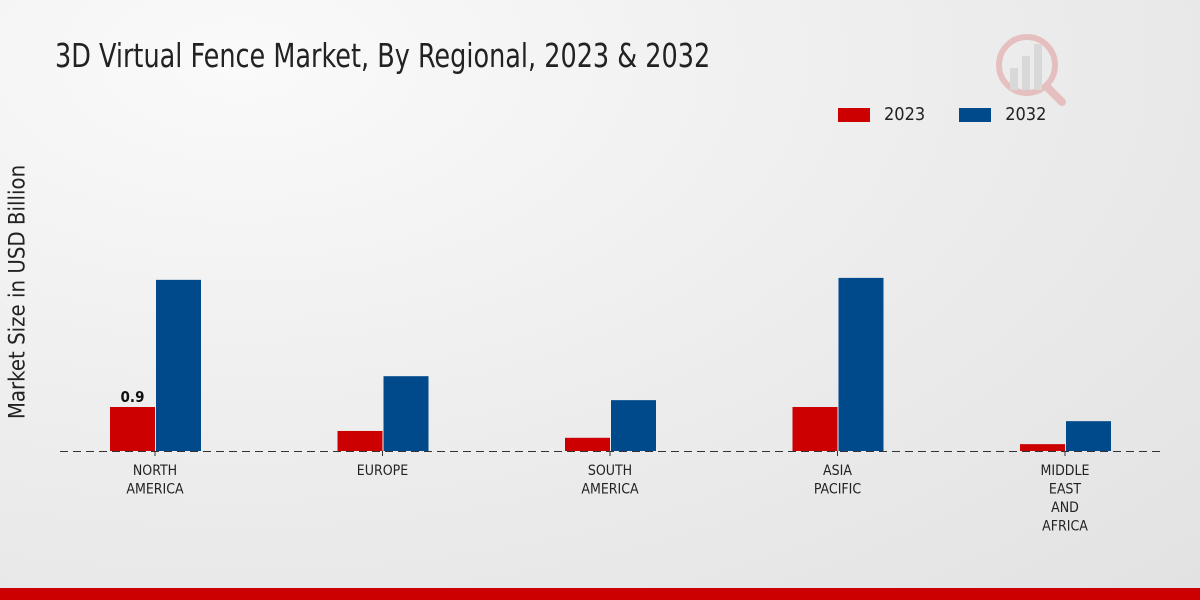 Image resolution: width=1200 pixels, height=600 pixels. What do you see at coordinates (382, 471) in the screenshot?
I see `x-tick-label: EUROPE` at bounding box center [382, 471].